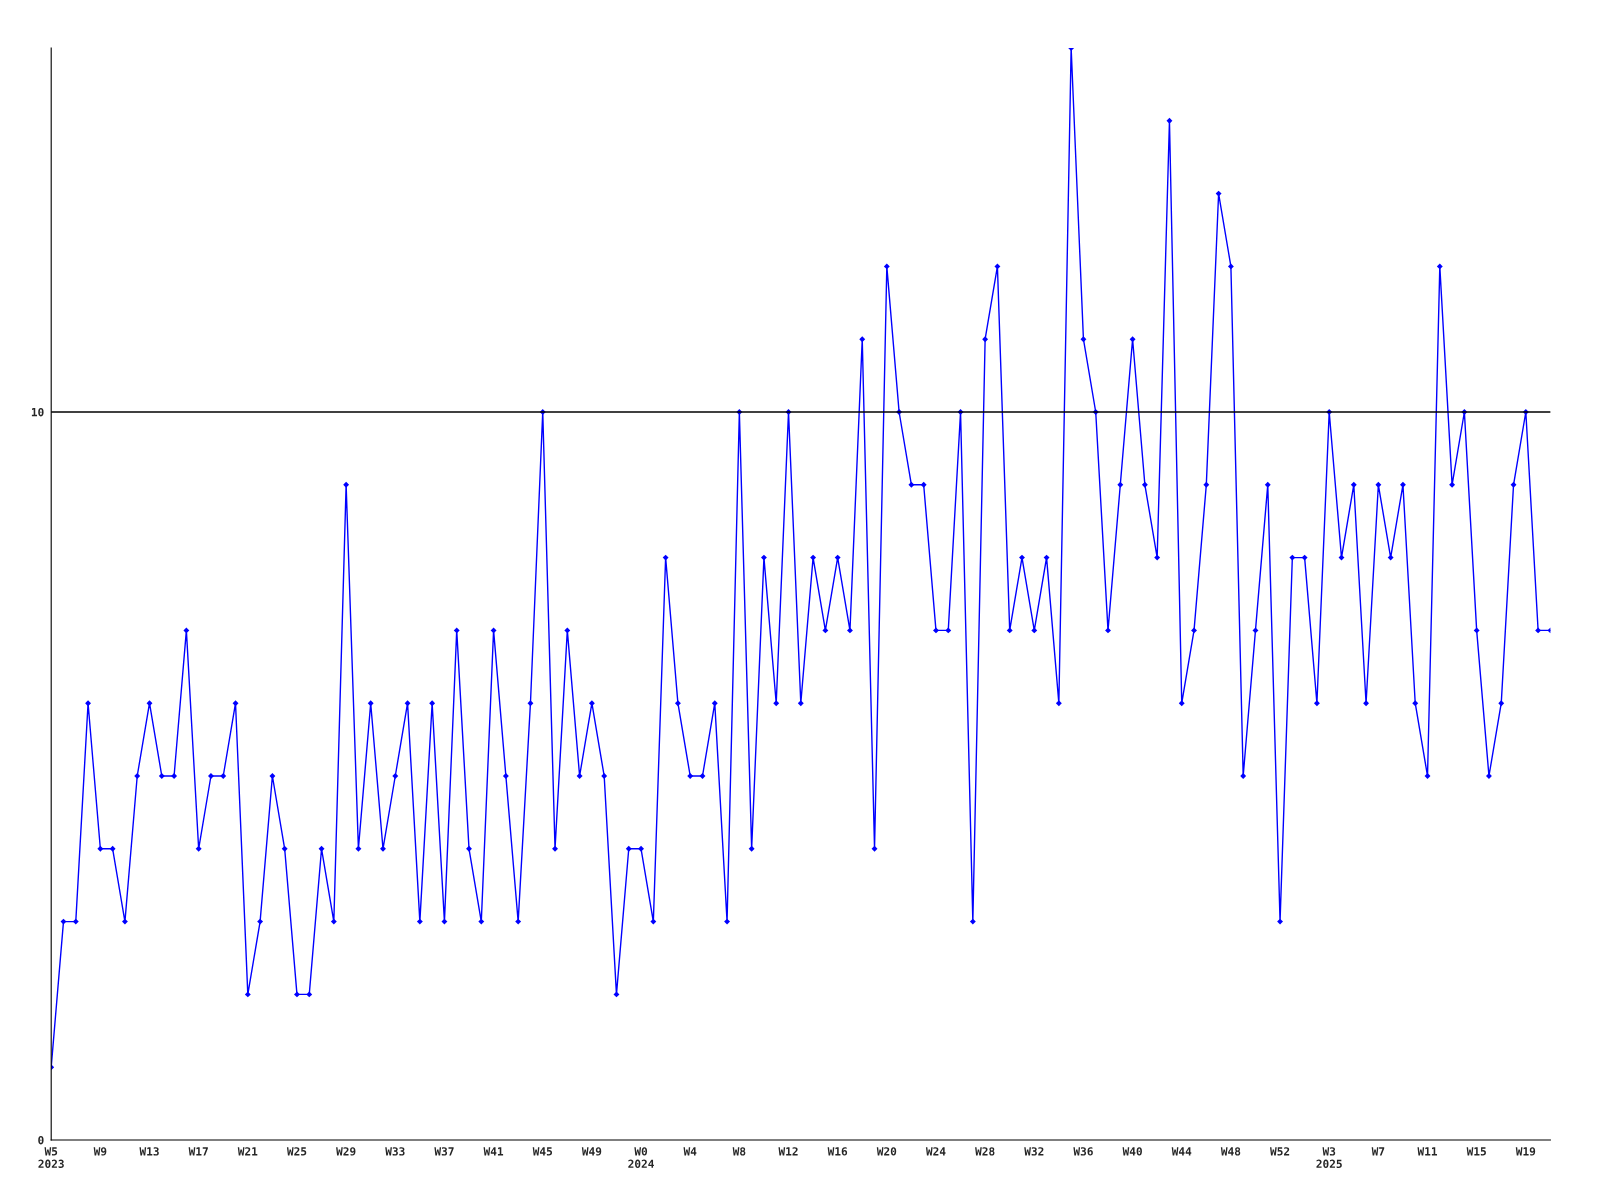 The image size is (1600, 1200). Describe the element at coordinates (1083, 1151) in the screenshot. I see `x-tick-label: W36` at that location.